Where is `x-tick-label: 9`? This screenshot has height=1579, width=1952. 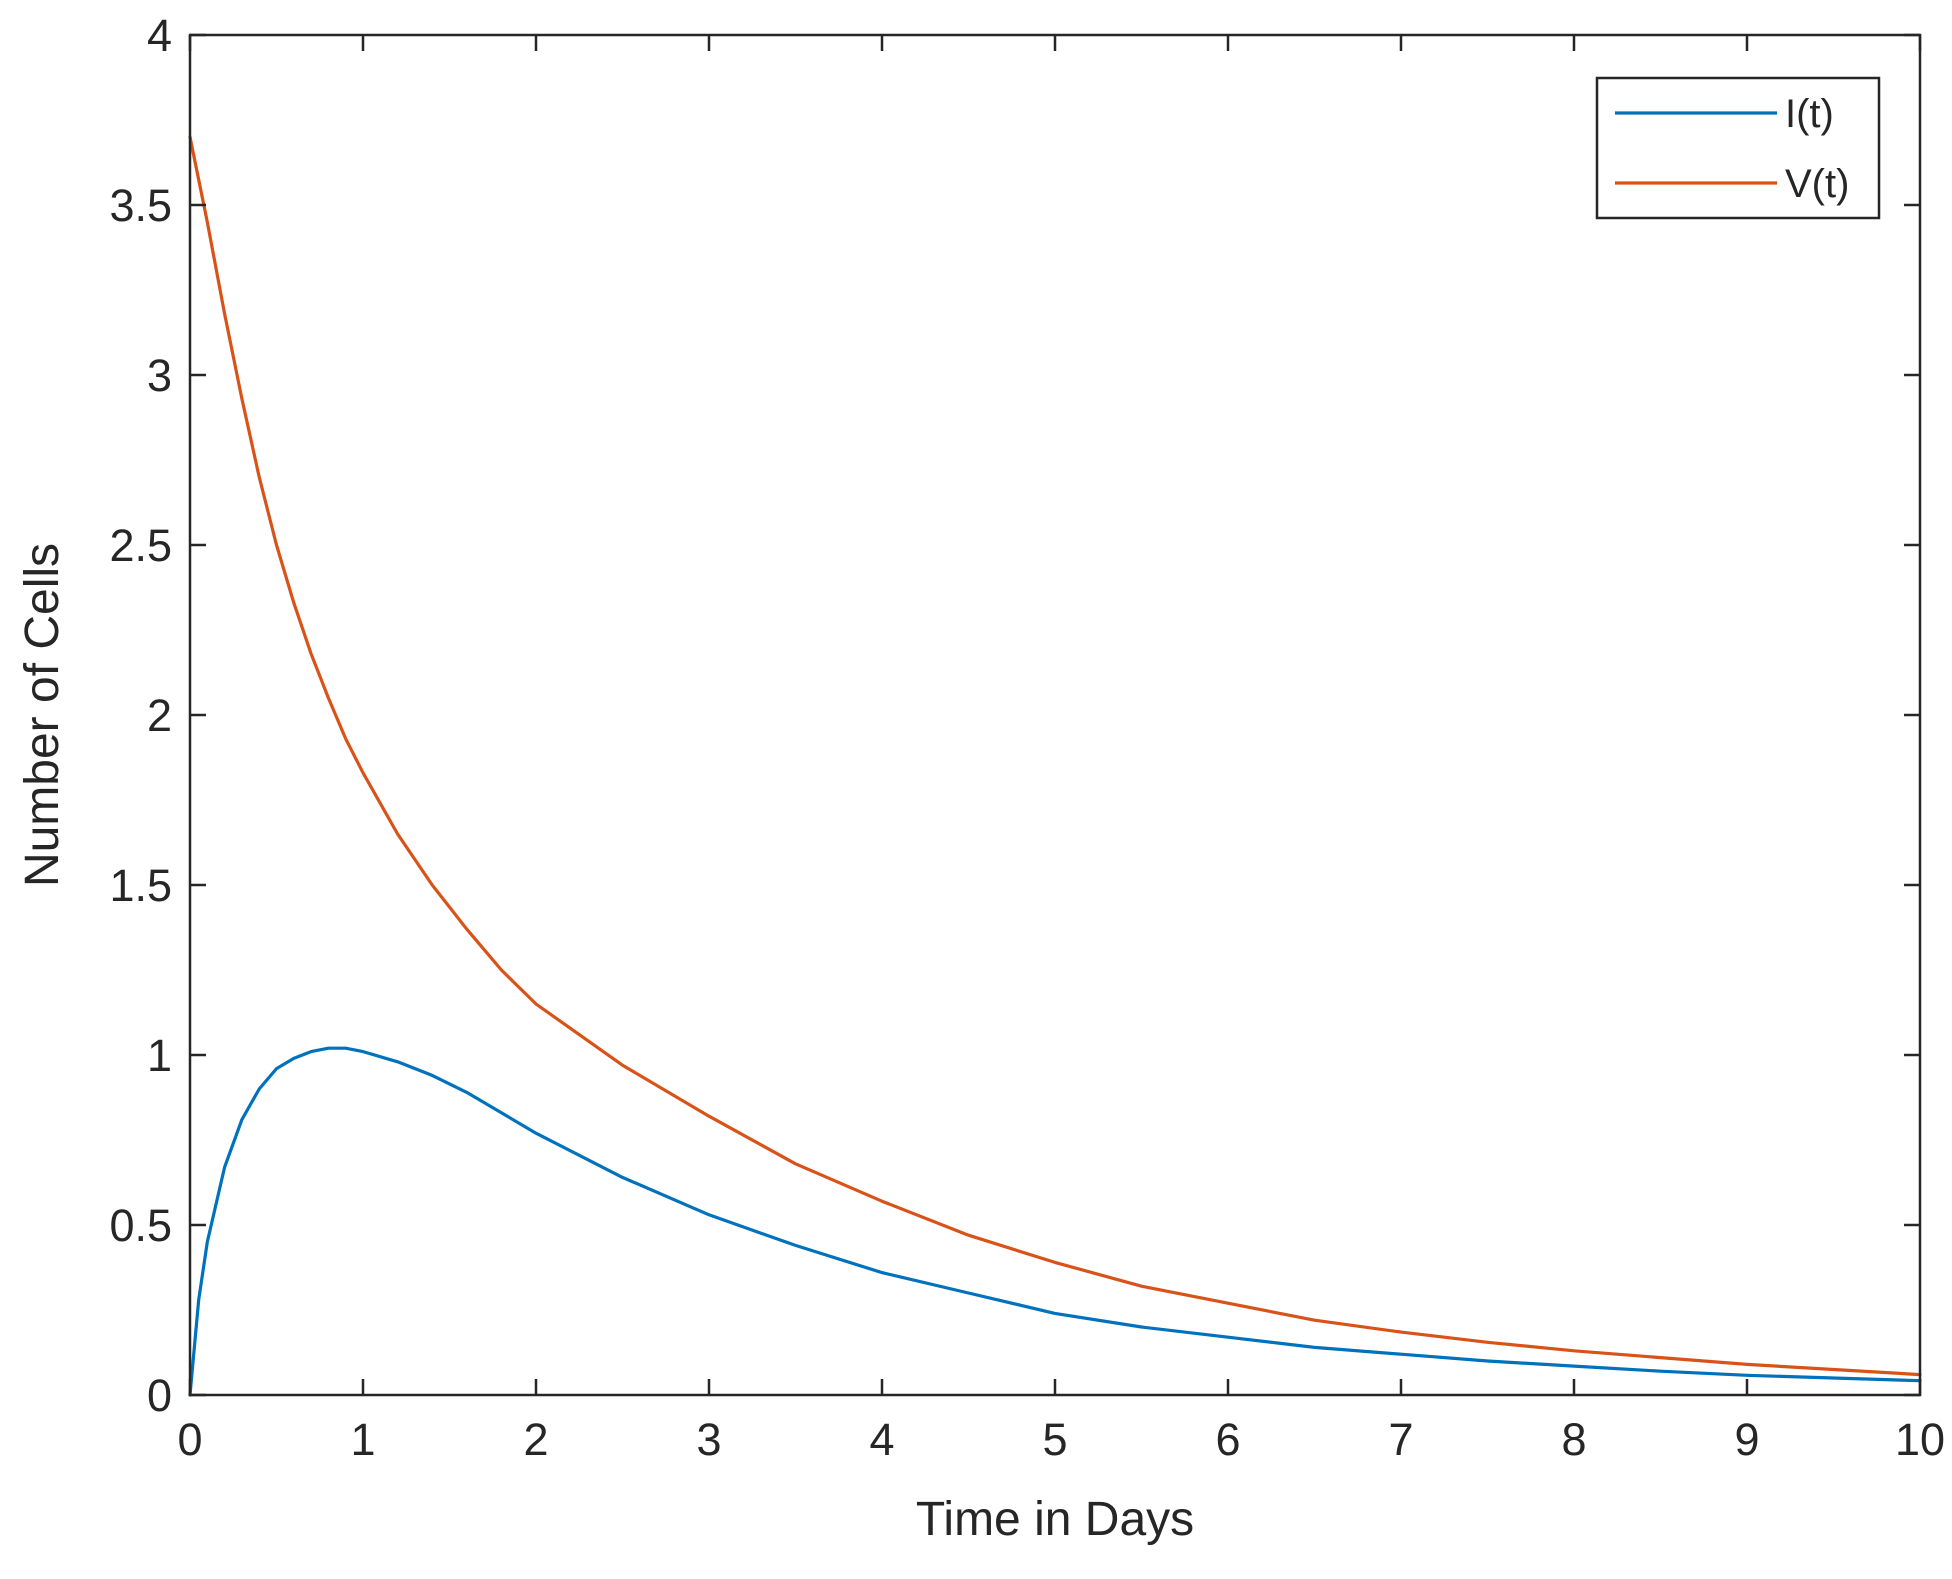
x-tick-label: 9 is located at coordinates (1746, 1439).